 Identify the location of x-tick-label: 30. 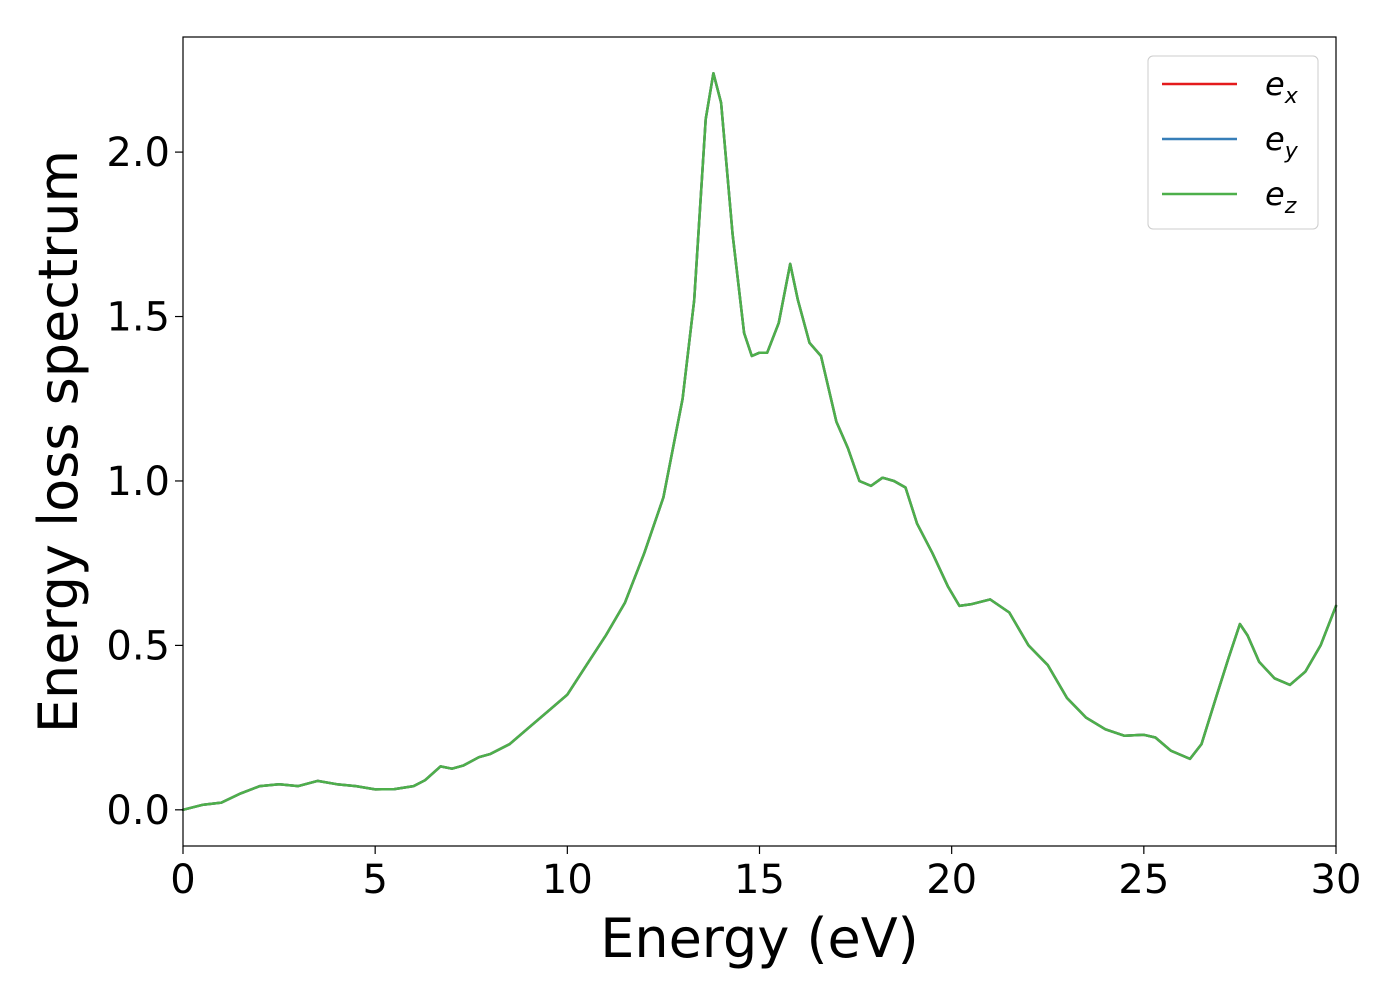
(1336, 880).